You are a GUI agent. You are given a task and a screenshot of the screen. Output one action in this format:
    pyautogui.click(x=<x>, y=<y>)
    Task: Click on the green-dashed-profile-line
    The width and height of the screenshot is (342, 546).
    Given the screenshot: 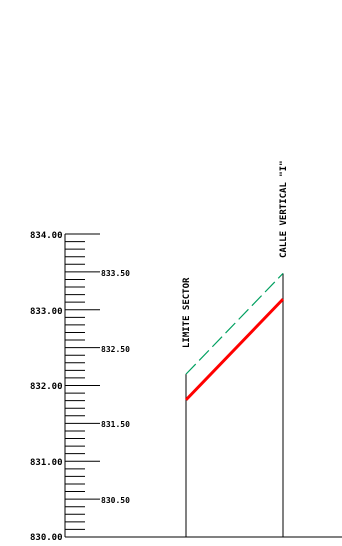 What is the action you would take?
    pyautogui.click(x=234, y=323)
    